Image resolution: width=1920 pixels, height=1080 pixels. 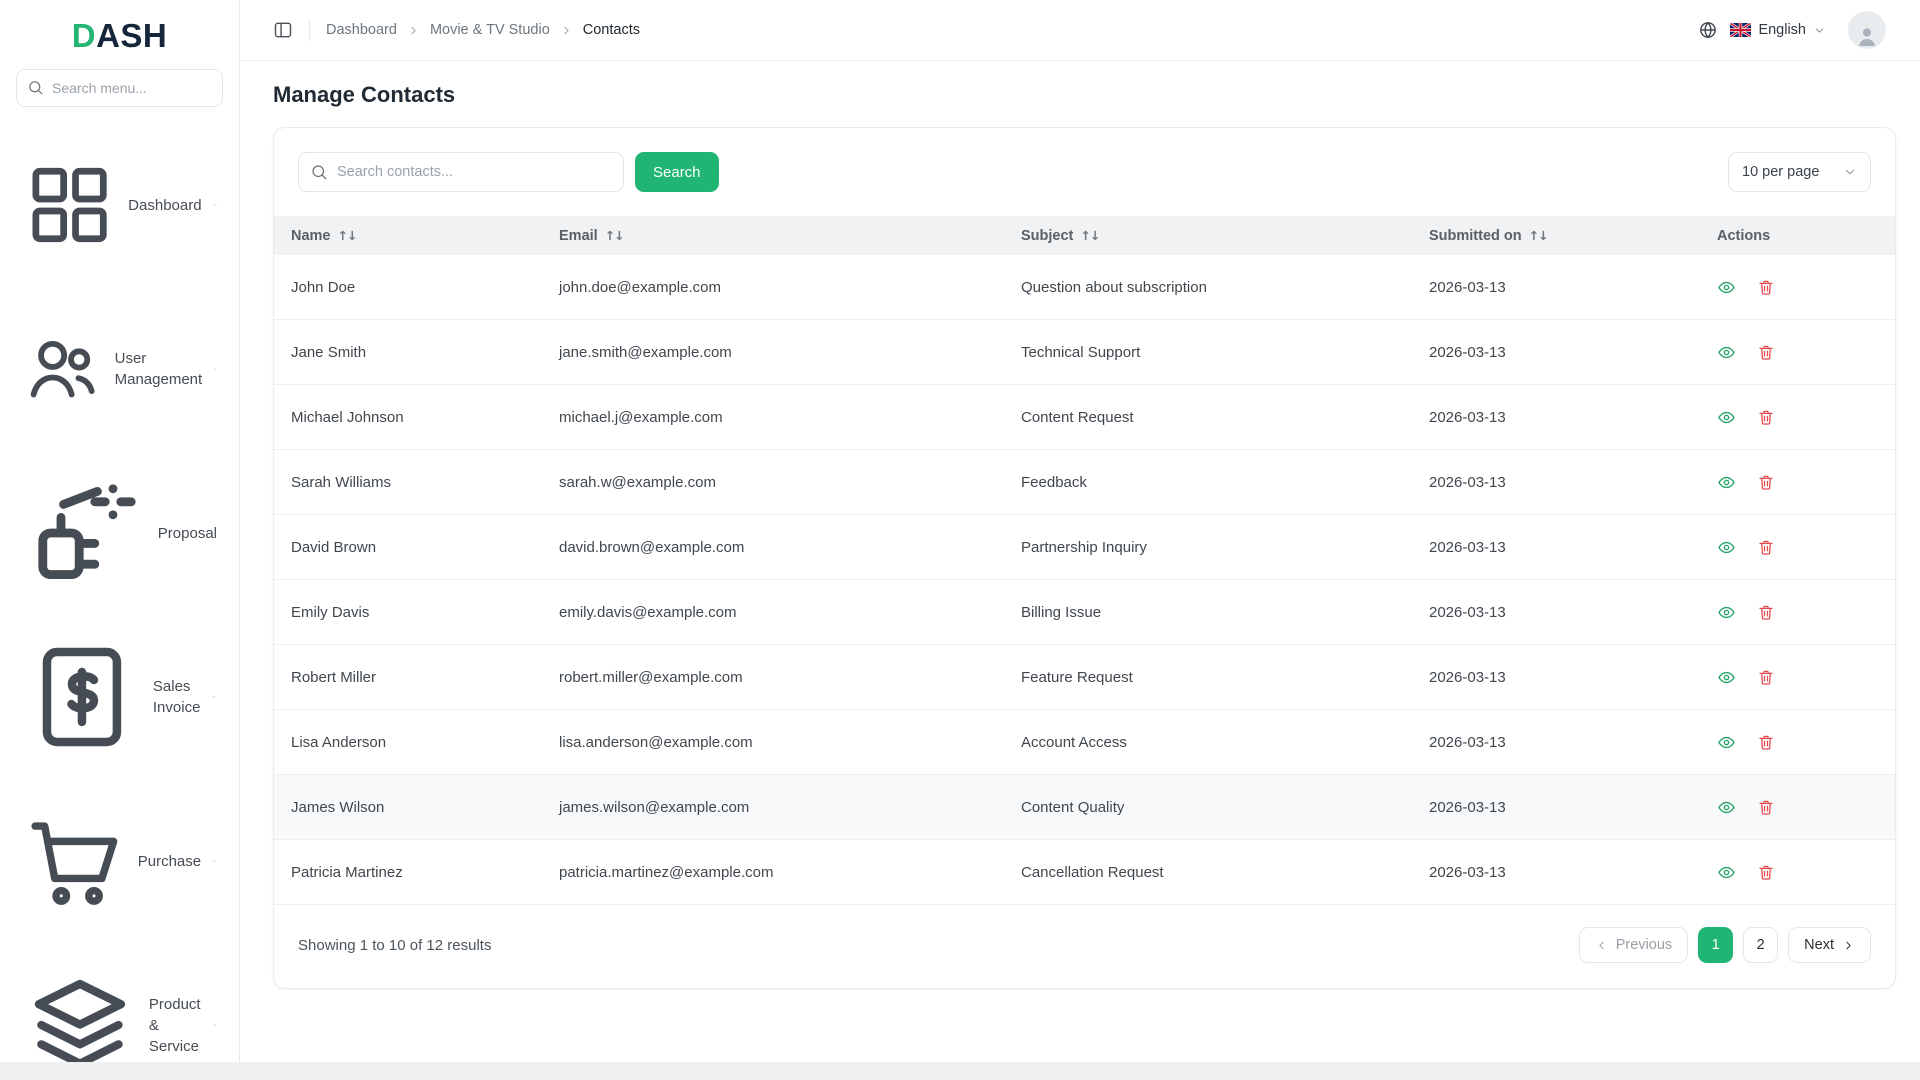 I want to click on cell-subject: Technical Support, so click(x=1081, y=352).